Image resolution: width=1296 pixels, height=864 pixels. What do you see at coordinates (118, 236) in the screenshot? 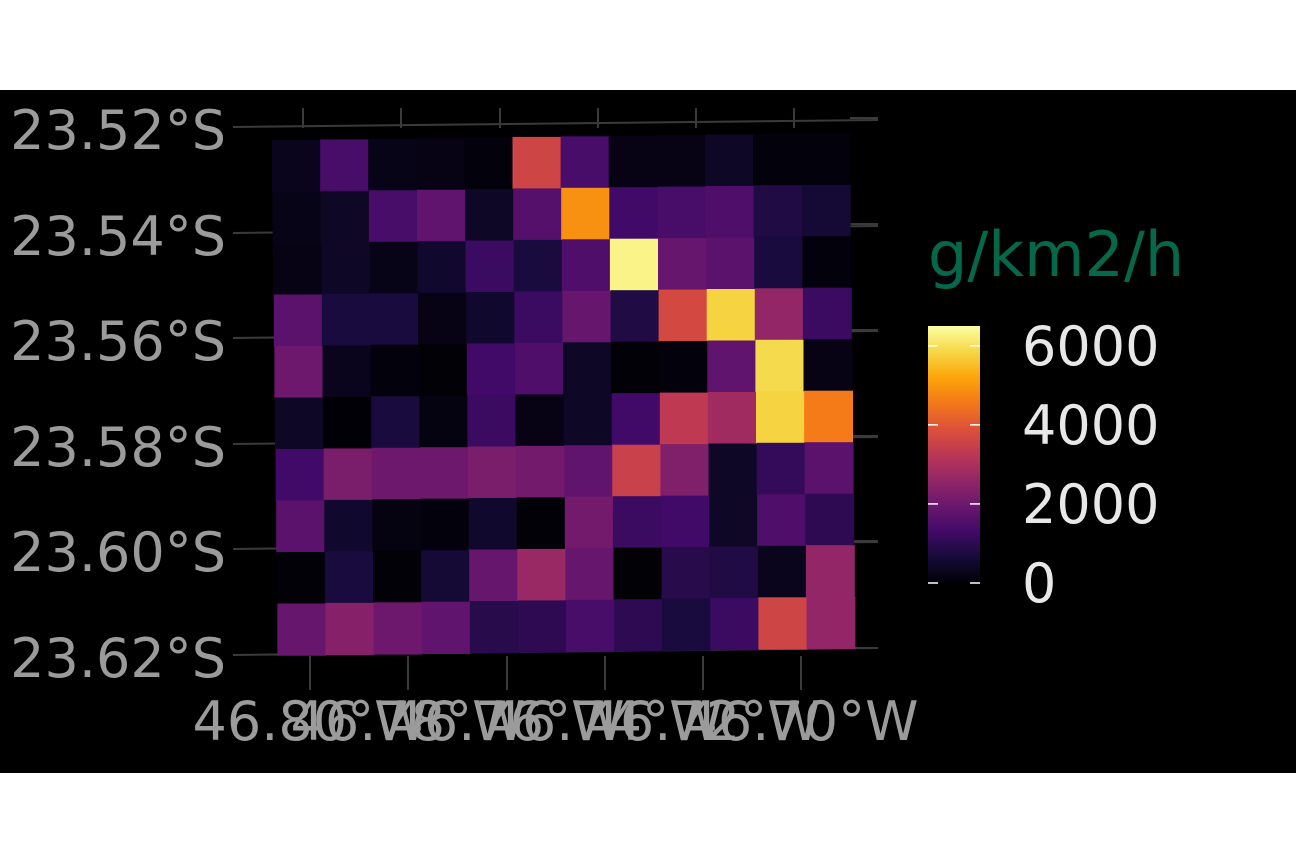
I see `y-tick-label: 23.54°S` at bounding box center [118, 236].